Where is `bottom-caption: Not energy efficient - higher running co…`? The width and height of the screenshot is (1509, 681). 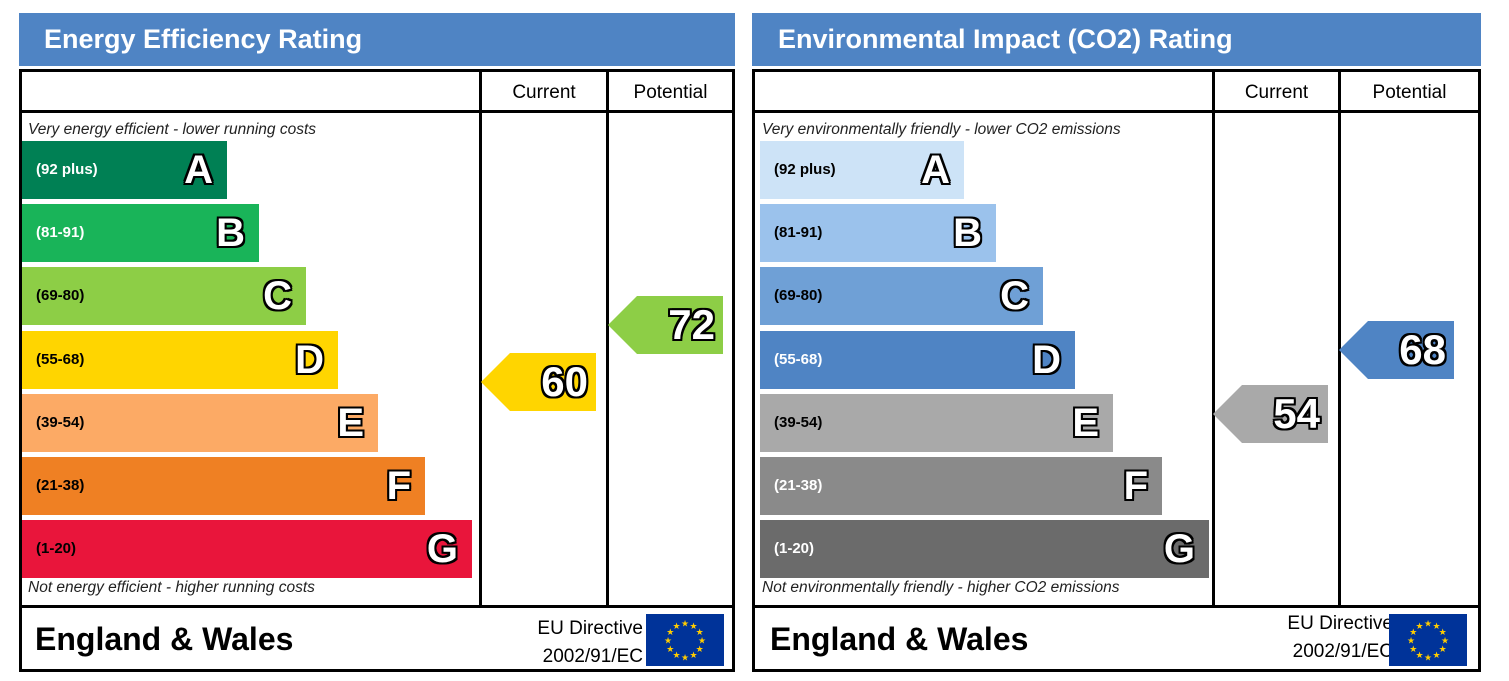 bottom-caption: Not energy efficient - higher running co… is located at coordinates (171, 587).